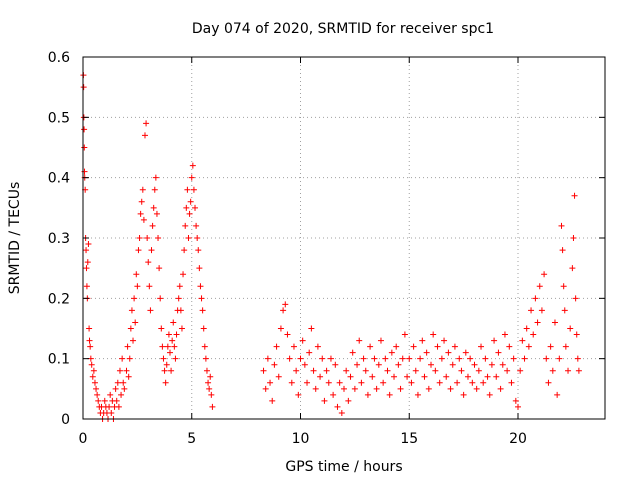 The width and height of the screenshot is (640, 480). What do you see at coordinates (409, 439) in the screenshot?
I see `x-tick-label: 15` at bounding box center [409, 439].